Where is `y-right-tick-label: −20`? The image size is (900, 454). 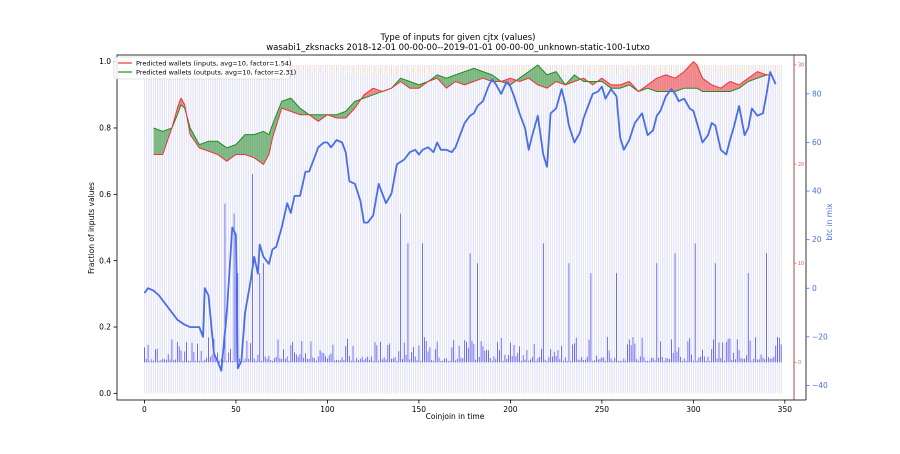 y-right-tick-label: −20 is located at coordinates (820, 336).